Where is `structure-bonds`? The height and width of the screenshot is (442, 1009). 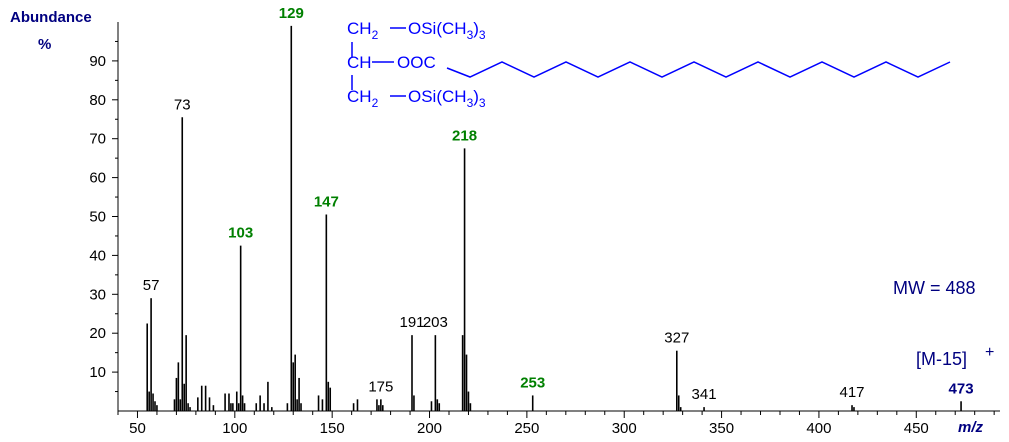 structure-bonds is located at coordinates (651, 62).